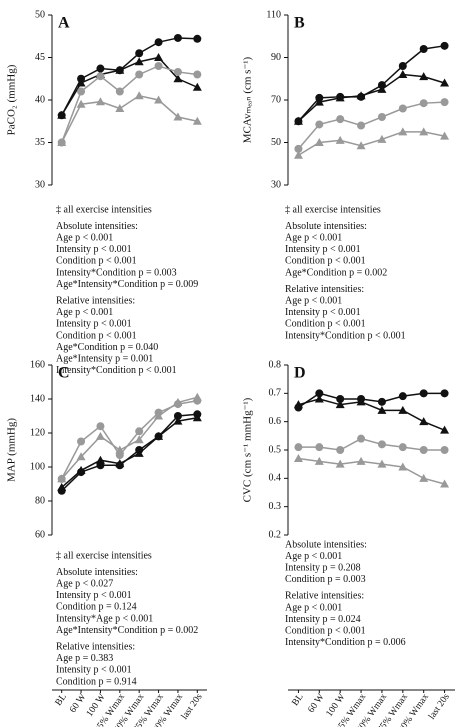  What do you see at coordinates (299, 23) in the screenshot?
I see `panel-label: B` at bounding box center [299, 23].